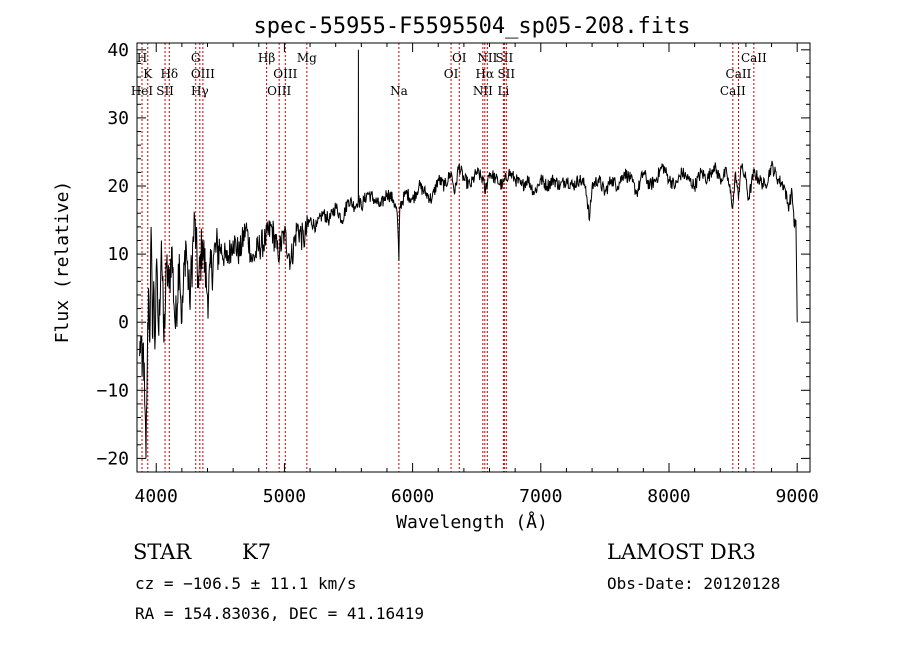 This screenshot has height=649, width=900. What do you see at coordinates (412, 496) in the screenshot?
I see `x-tick-label: 6000` at bounding box center [412, 496].